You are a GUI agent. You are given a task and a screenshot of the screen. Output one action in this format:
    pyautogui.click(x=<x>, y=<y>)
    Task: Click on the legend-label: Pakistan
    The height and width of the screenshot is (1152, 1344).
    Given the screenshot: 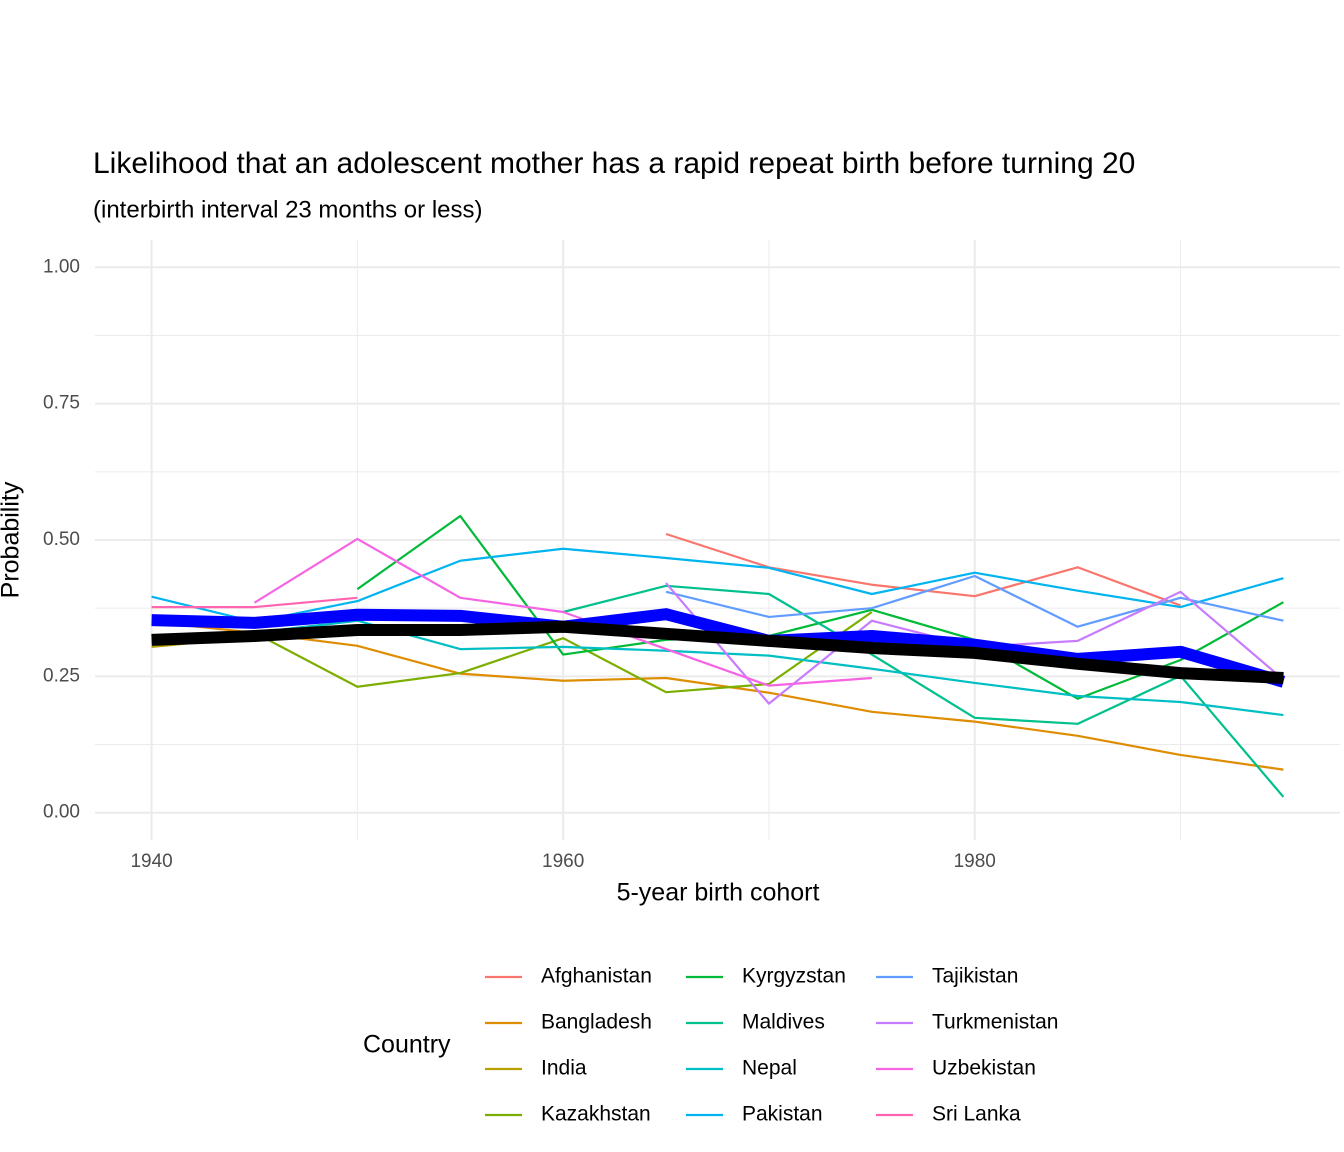 What is the action you would take?
    pyautogui.click(x=782, y=1114)
    